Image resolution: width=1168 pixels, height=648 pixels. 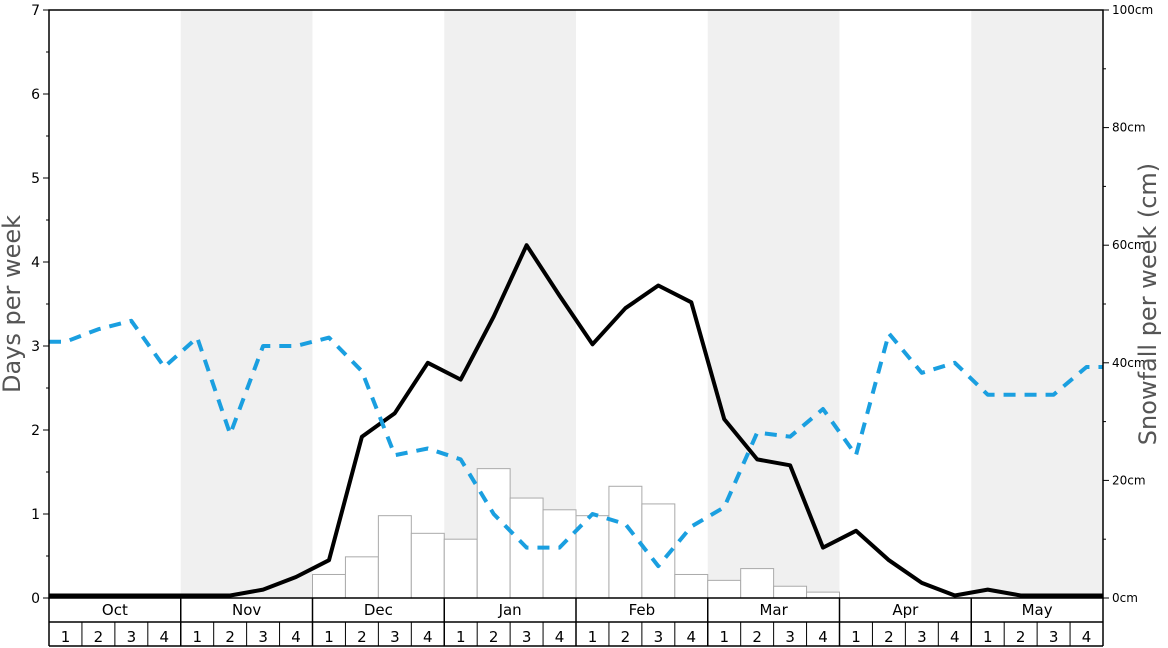 What do you see at coordinates (1037, 610) in the screenshot?
I see `month-label-may: May` at bounding box center [1037, 610].